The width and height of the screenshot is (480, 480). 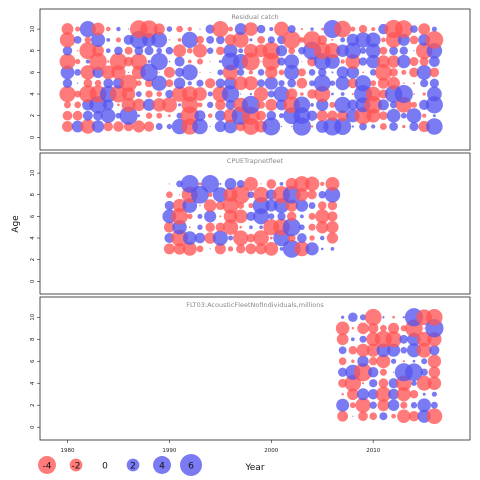 I want to click on legend-bubble, so click(x=191, y=465).